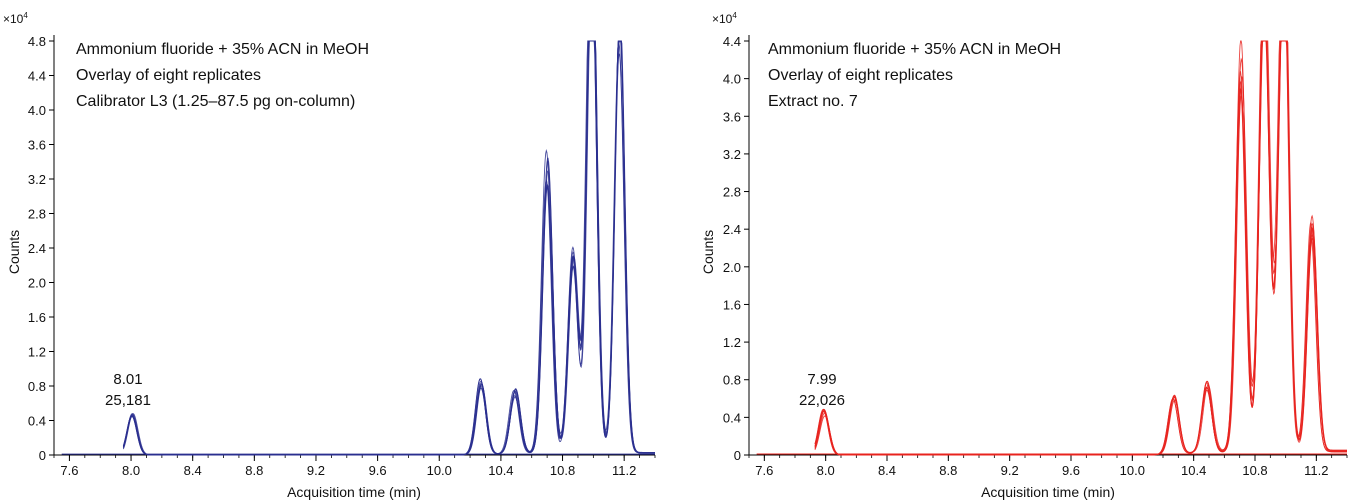  Describe the element at coordinates (127, 379) in the screenshot. I see `left-peak-time-label: 8.01` at that location.